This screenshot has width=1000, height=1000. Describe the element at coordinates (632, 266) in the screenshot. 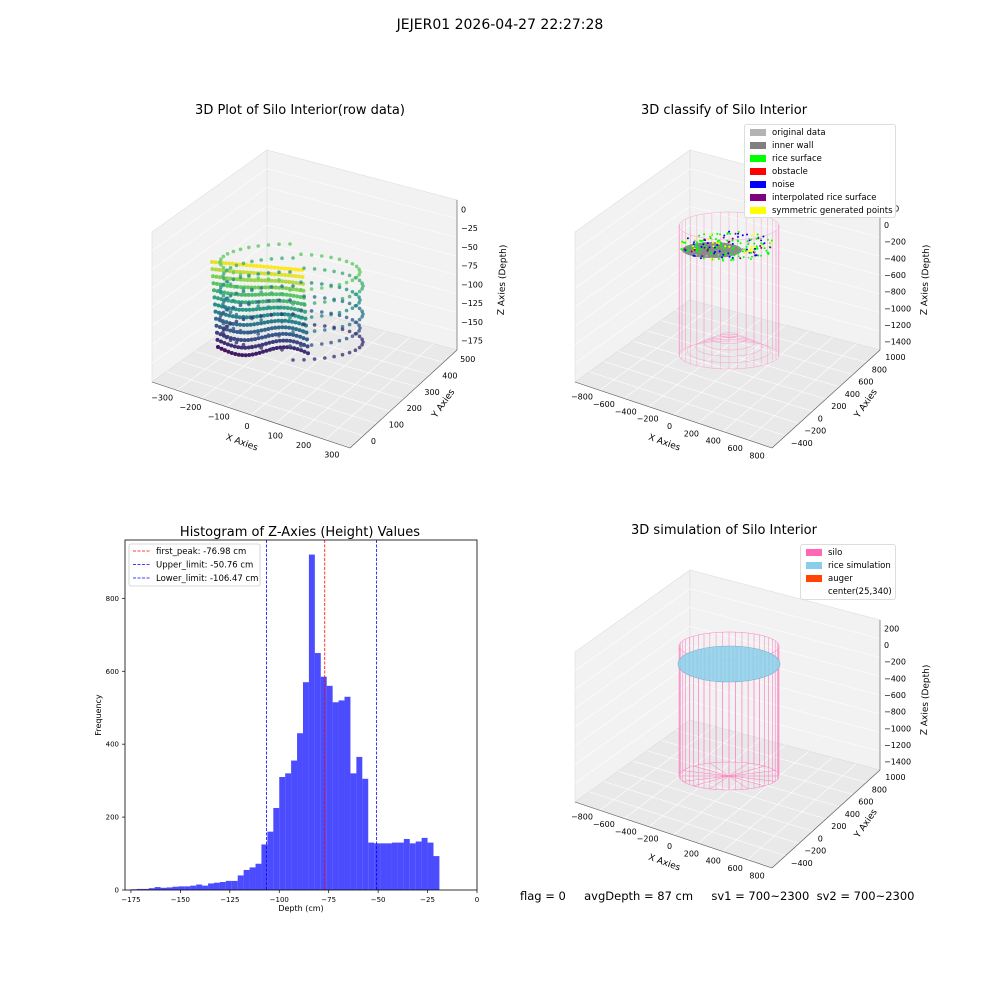

I see `pane-left` at that location.